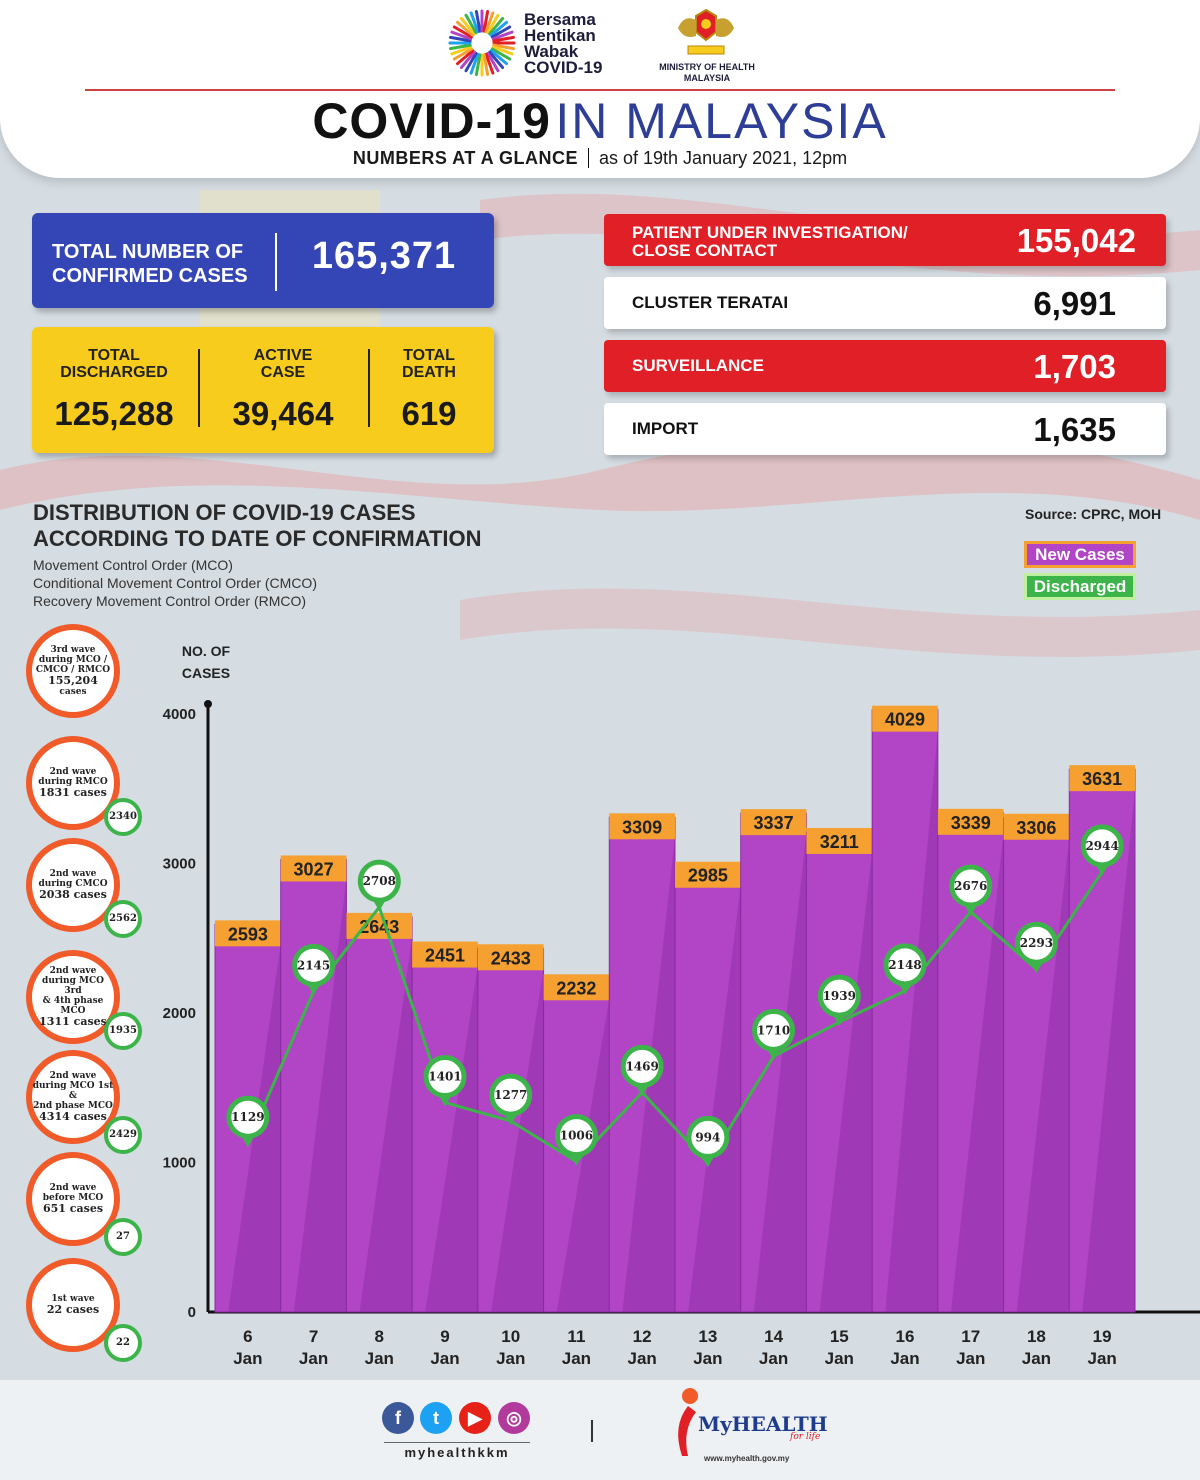 This screenshot has height=1480, width=1200. I want to click on campaign-logo-text: Bersama Hentikan Wabak COVID-19, so click(563, 43).